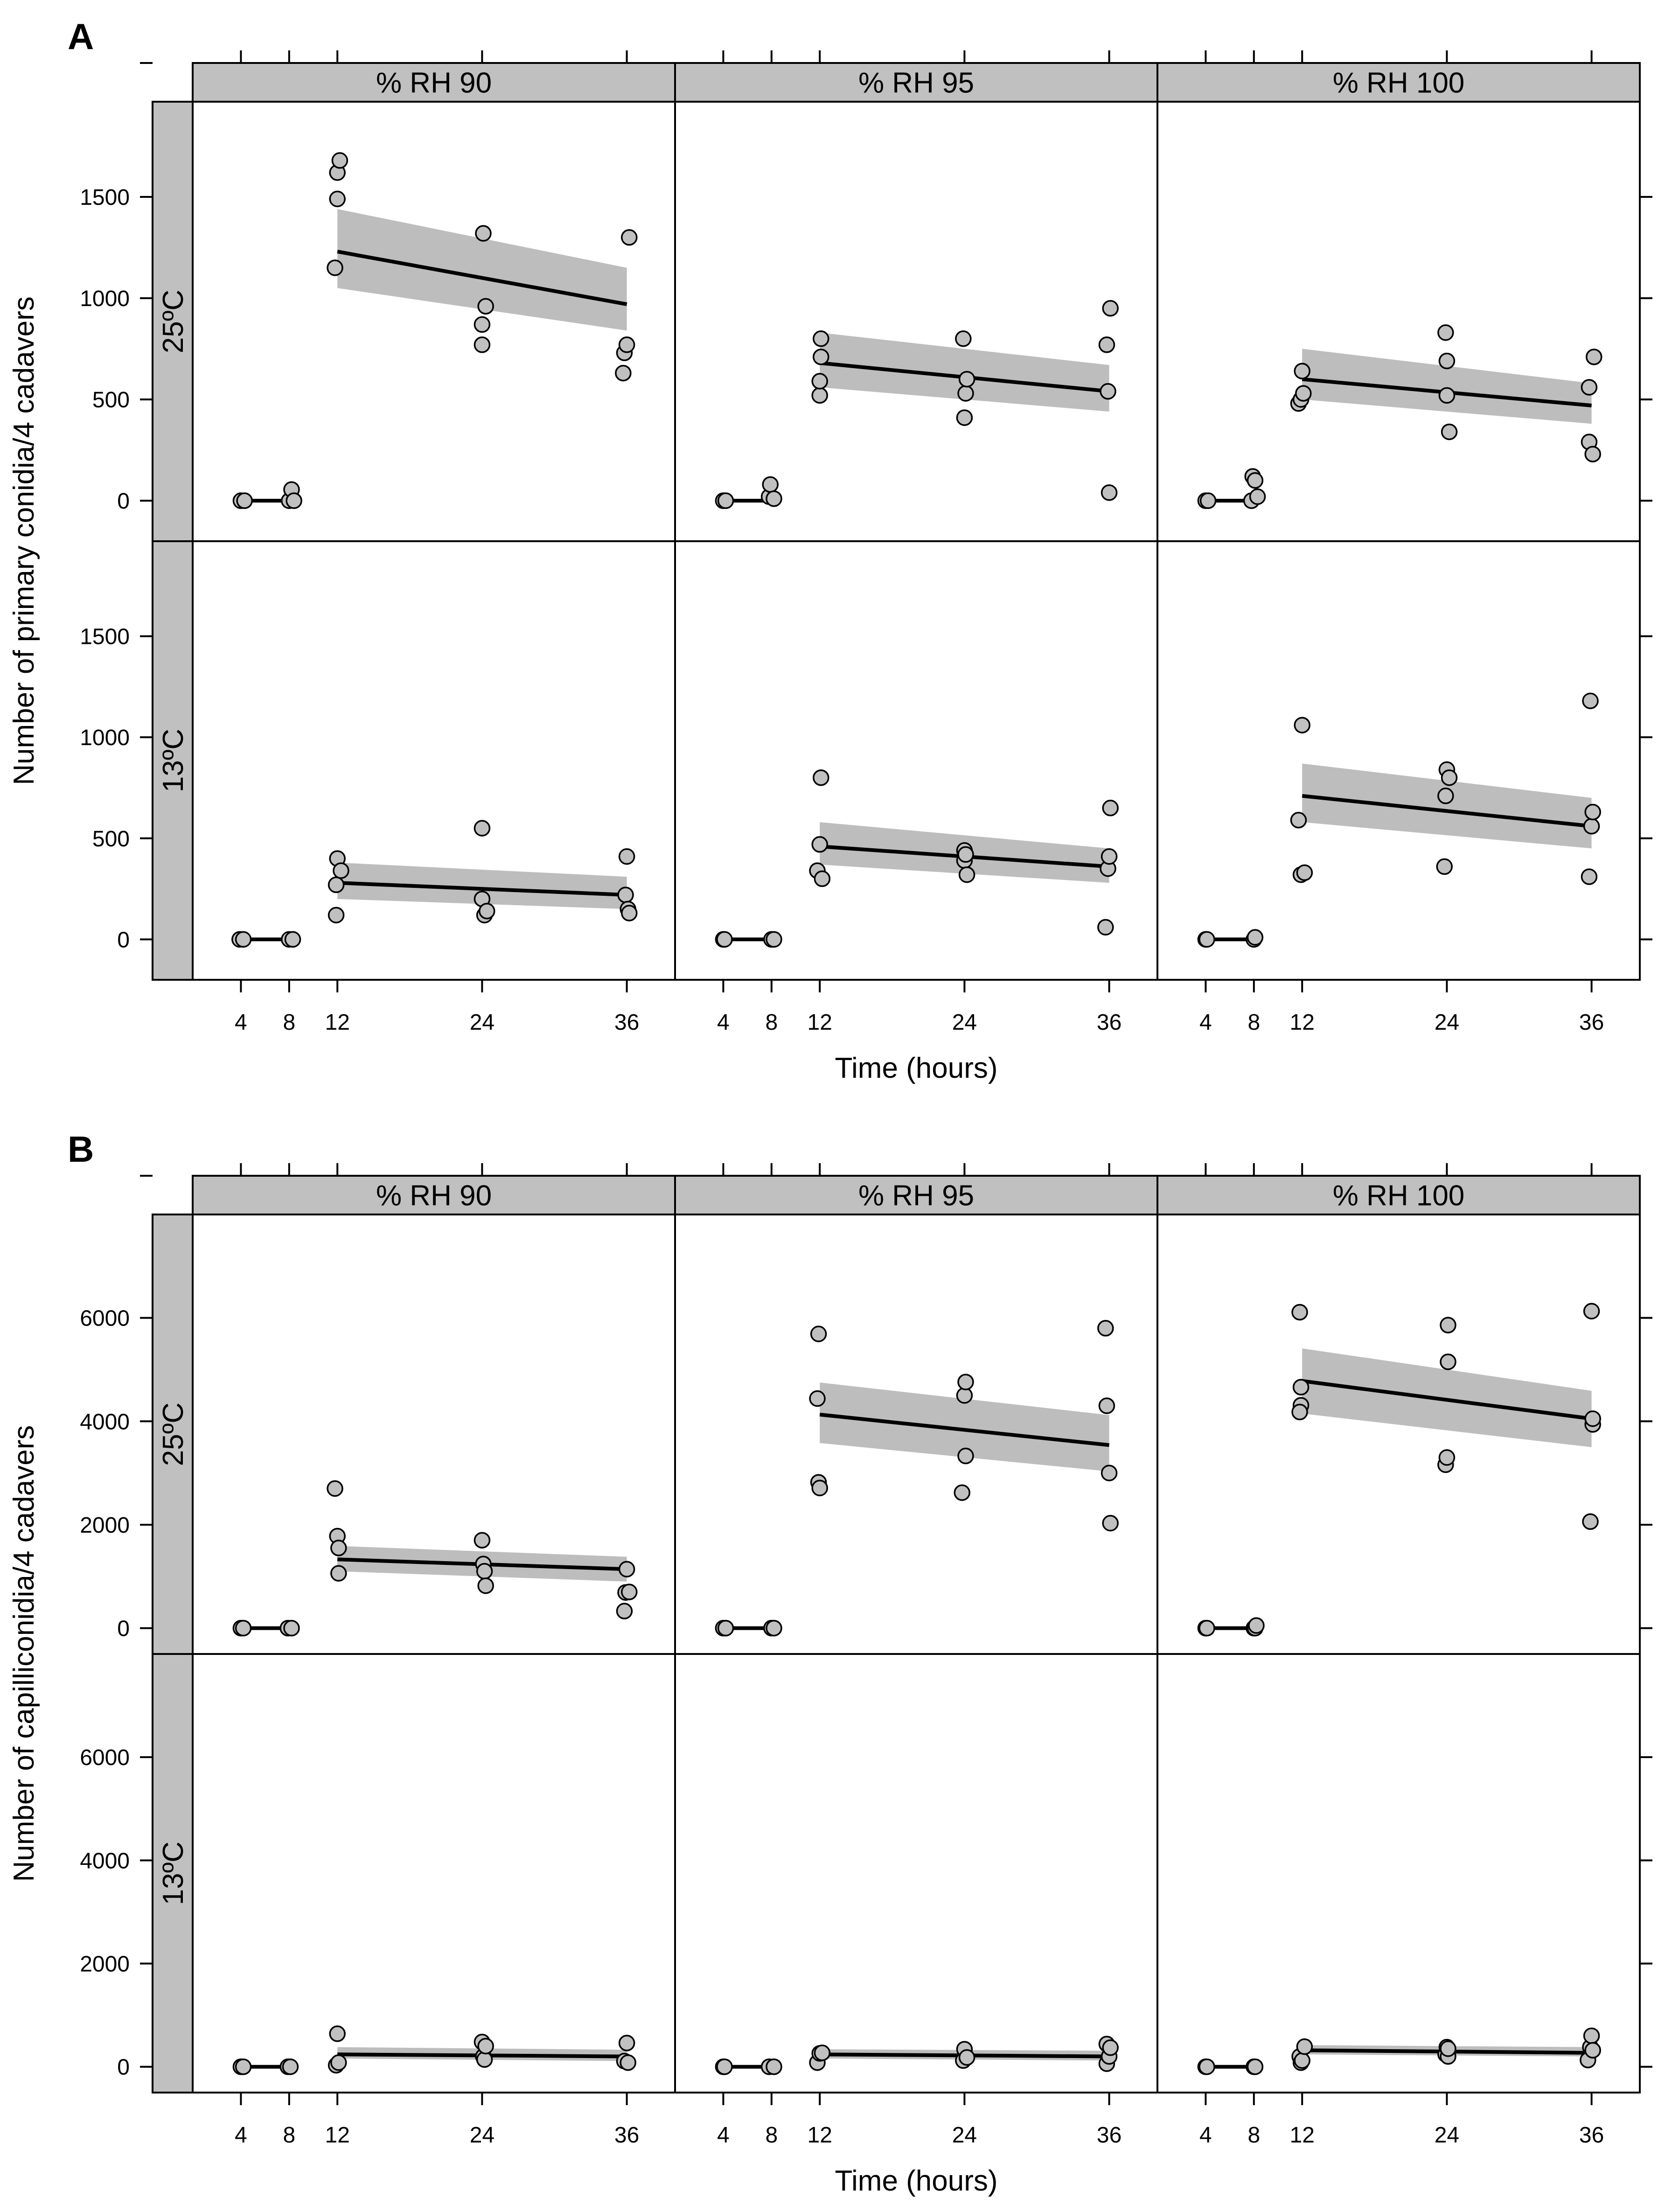  Describe the element at coordinates (173, 1873) in the screenshot. I see `row-strip-label: 13ºC` at that location.